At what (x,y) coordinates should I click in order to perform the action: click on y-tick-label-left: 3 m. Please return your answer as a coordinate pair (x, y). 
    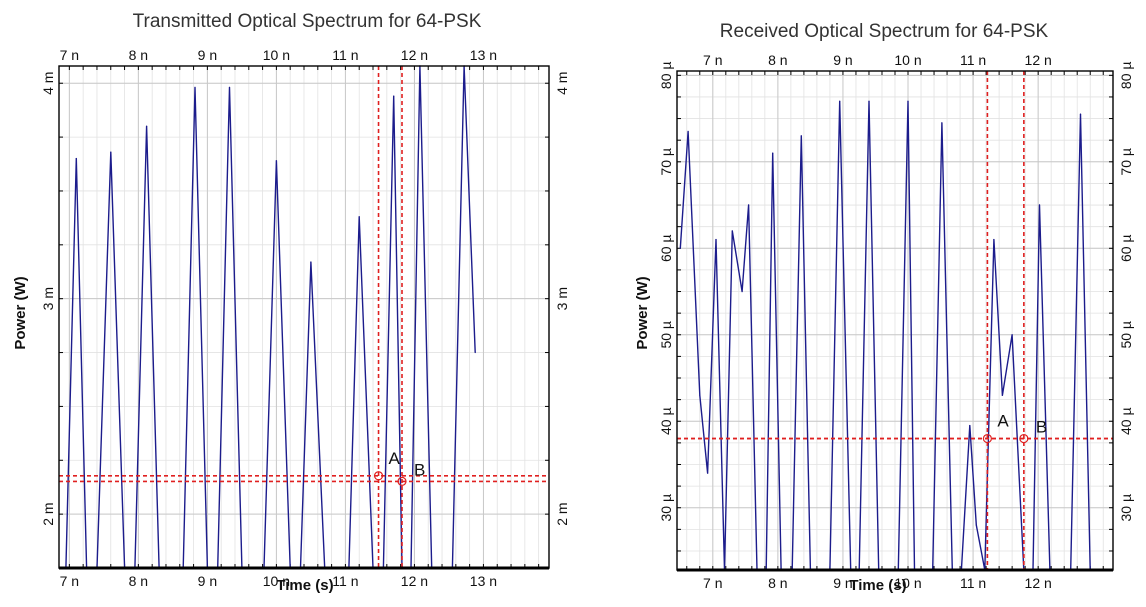
    Looking at the image, I should click on (48, 298).